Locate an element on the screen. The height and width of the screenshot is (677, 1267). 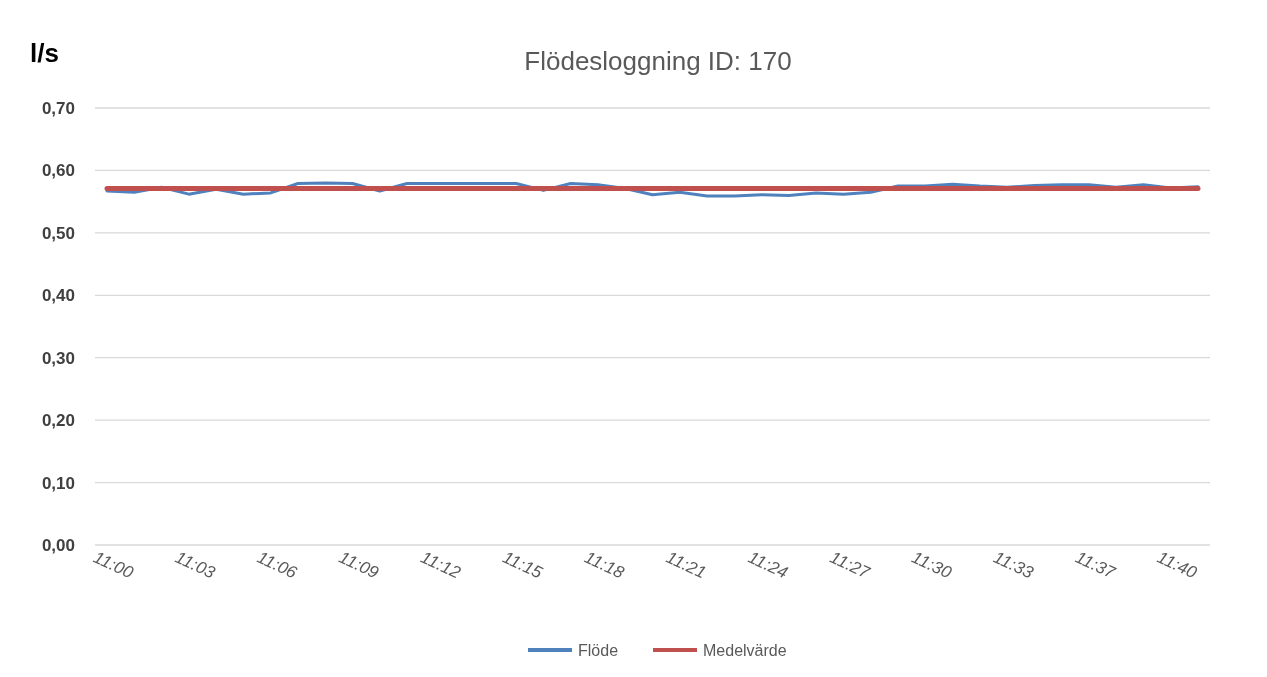
y-tick-label: 0,30 is located at coordinates (58, 358).